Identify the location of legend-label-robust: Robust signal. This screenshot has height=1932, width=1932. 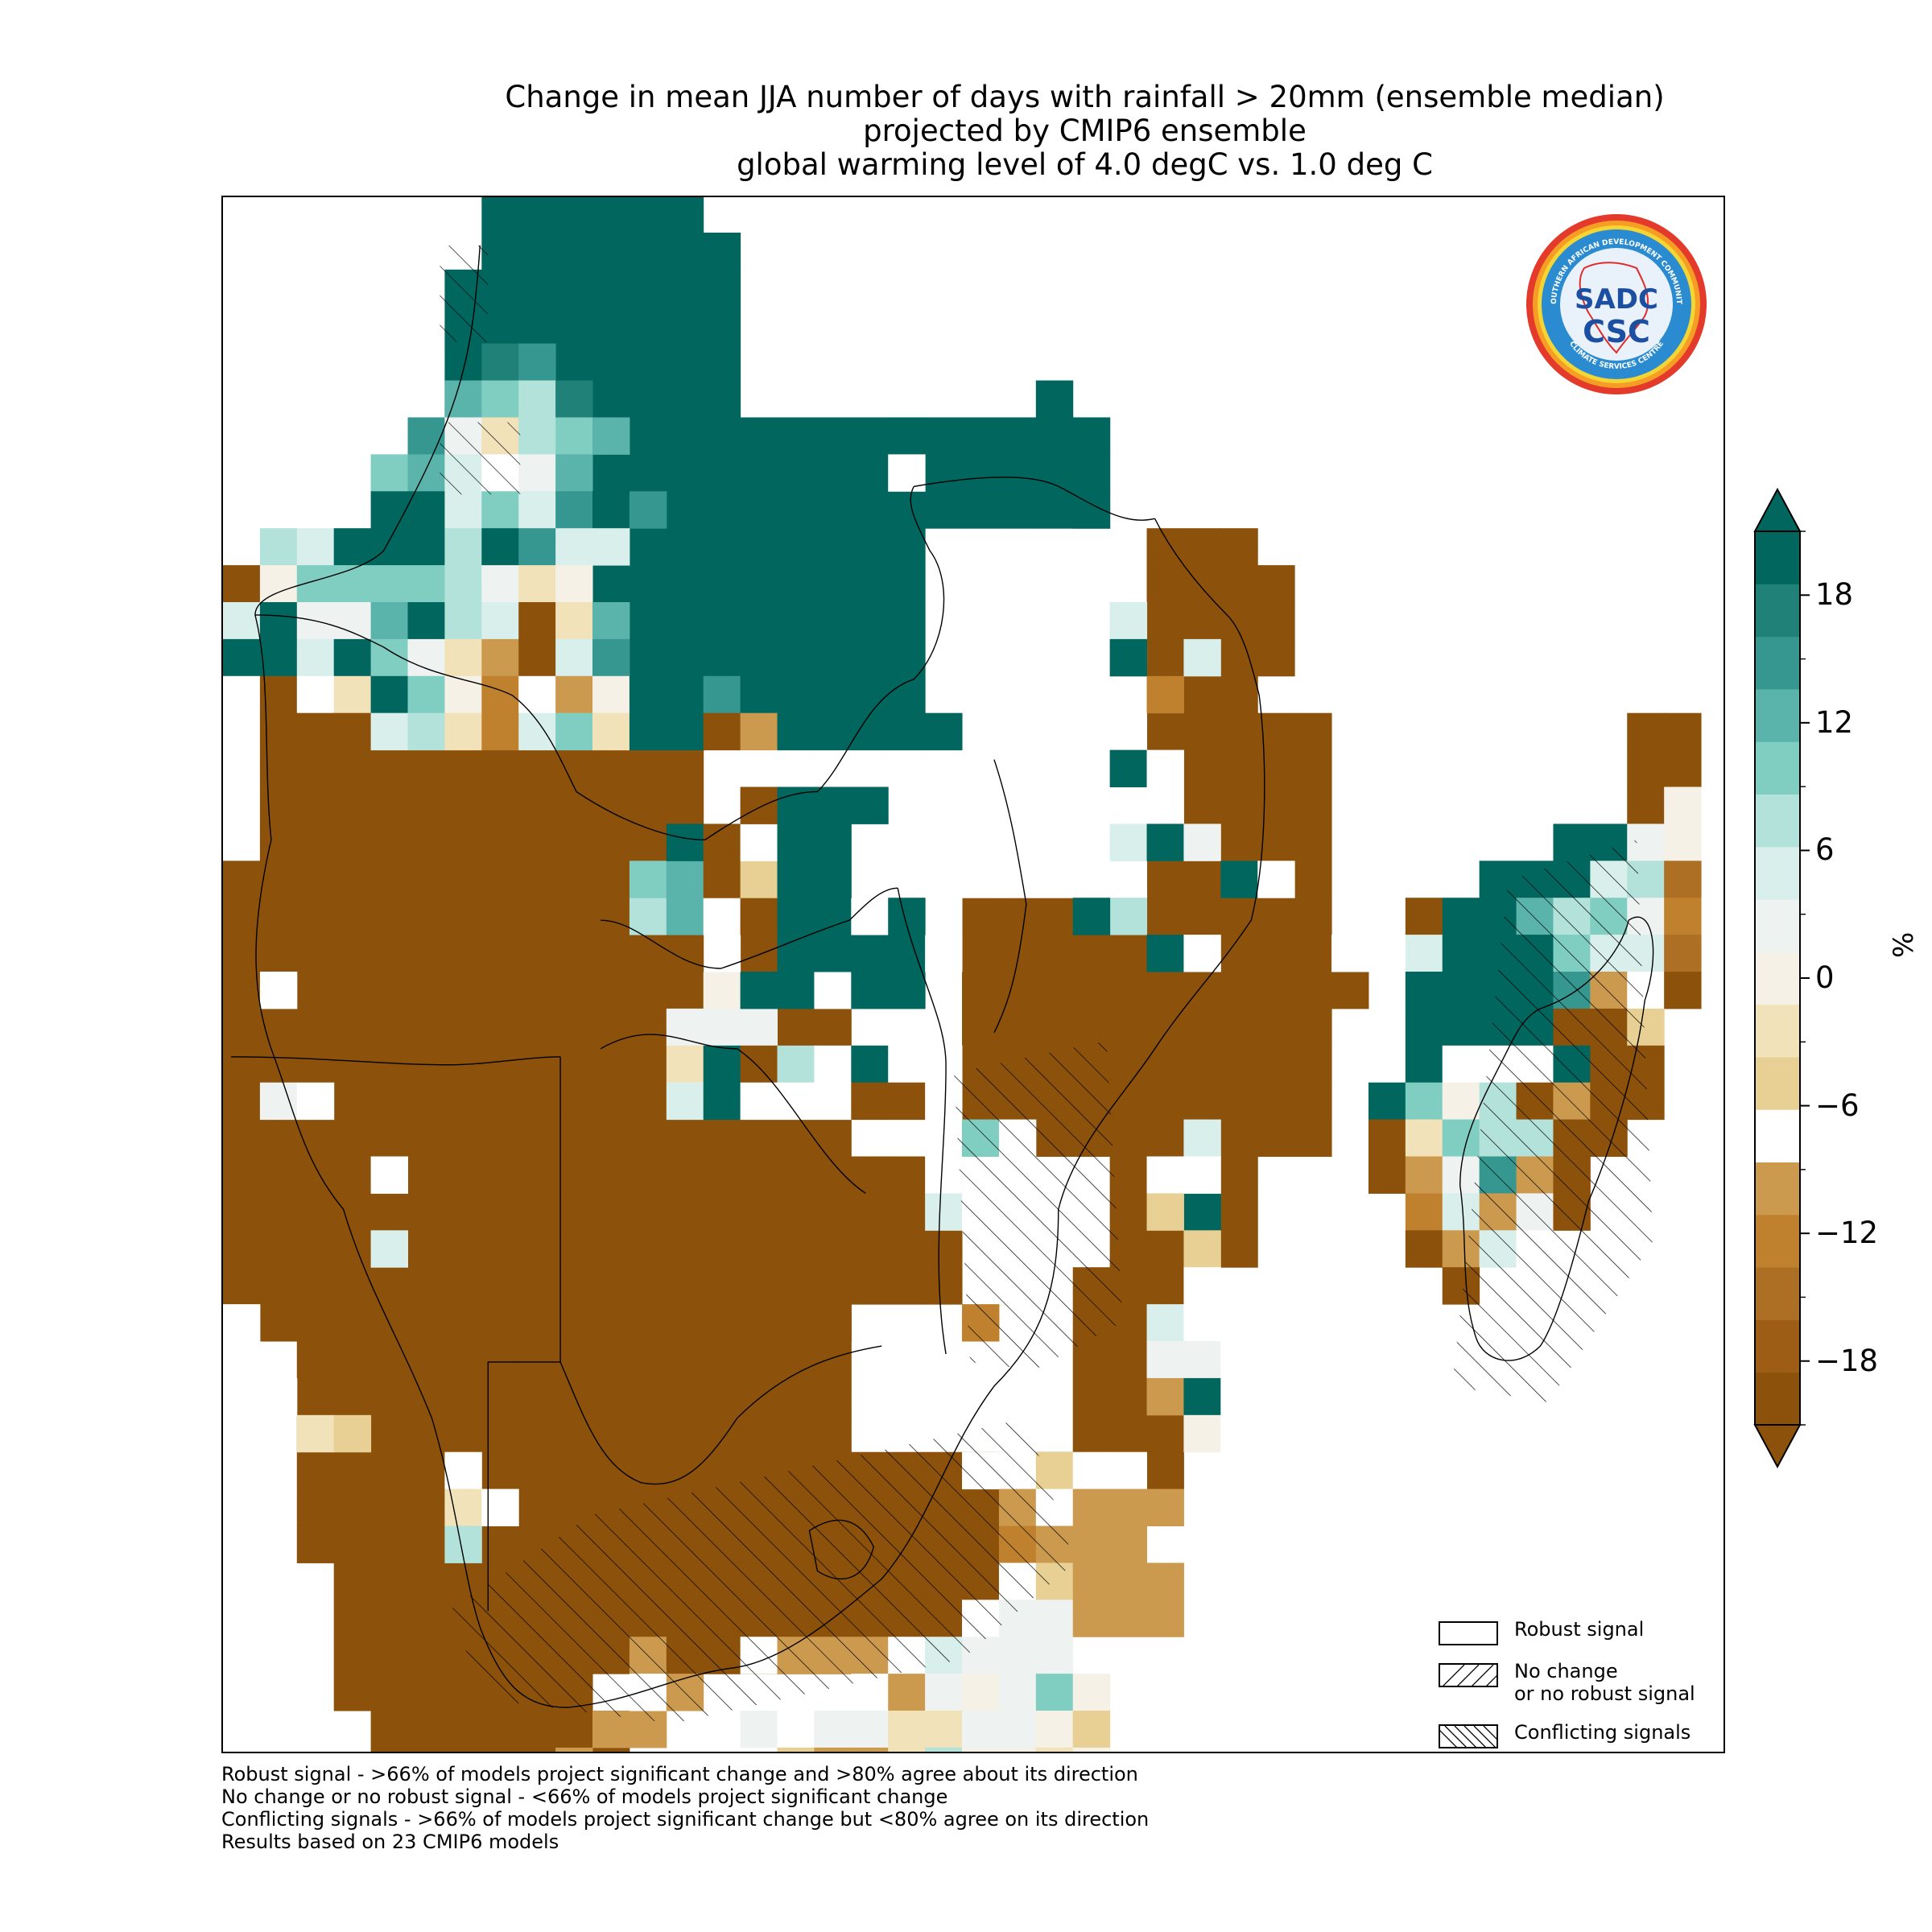
(1579, 1629).